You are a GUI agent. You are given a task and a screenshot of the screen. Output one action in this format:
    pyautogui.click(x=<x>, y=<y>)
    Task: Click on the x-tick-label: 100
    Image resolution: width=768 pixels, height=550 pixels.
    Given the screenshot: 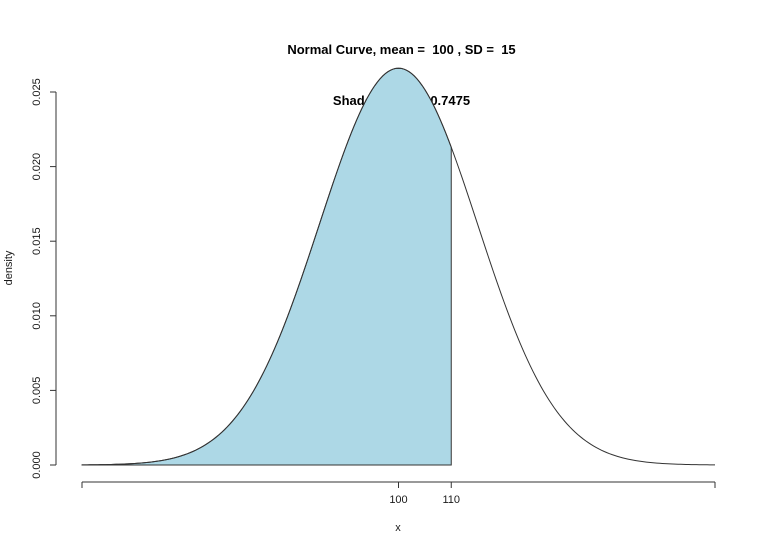 What is the action you would take?
    pyautogui.click(x=398, y=500)
    